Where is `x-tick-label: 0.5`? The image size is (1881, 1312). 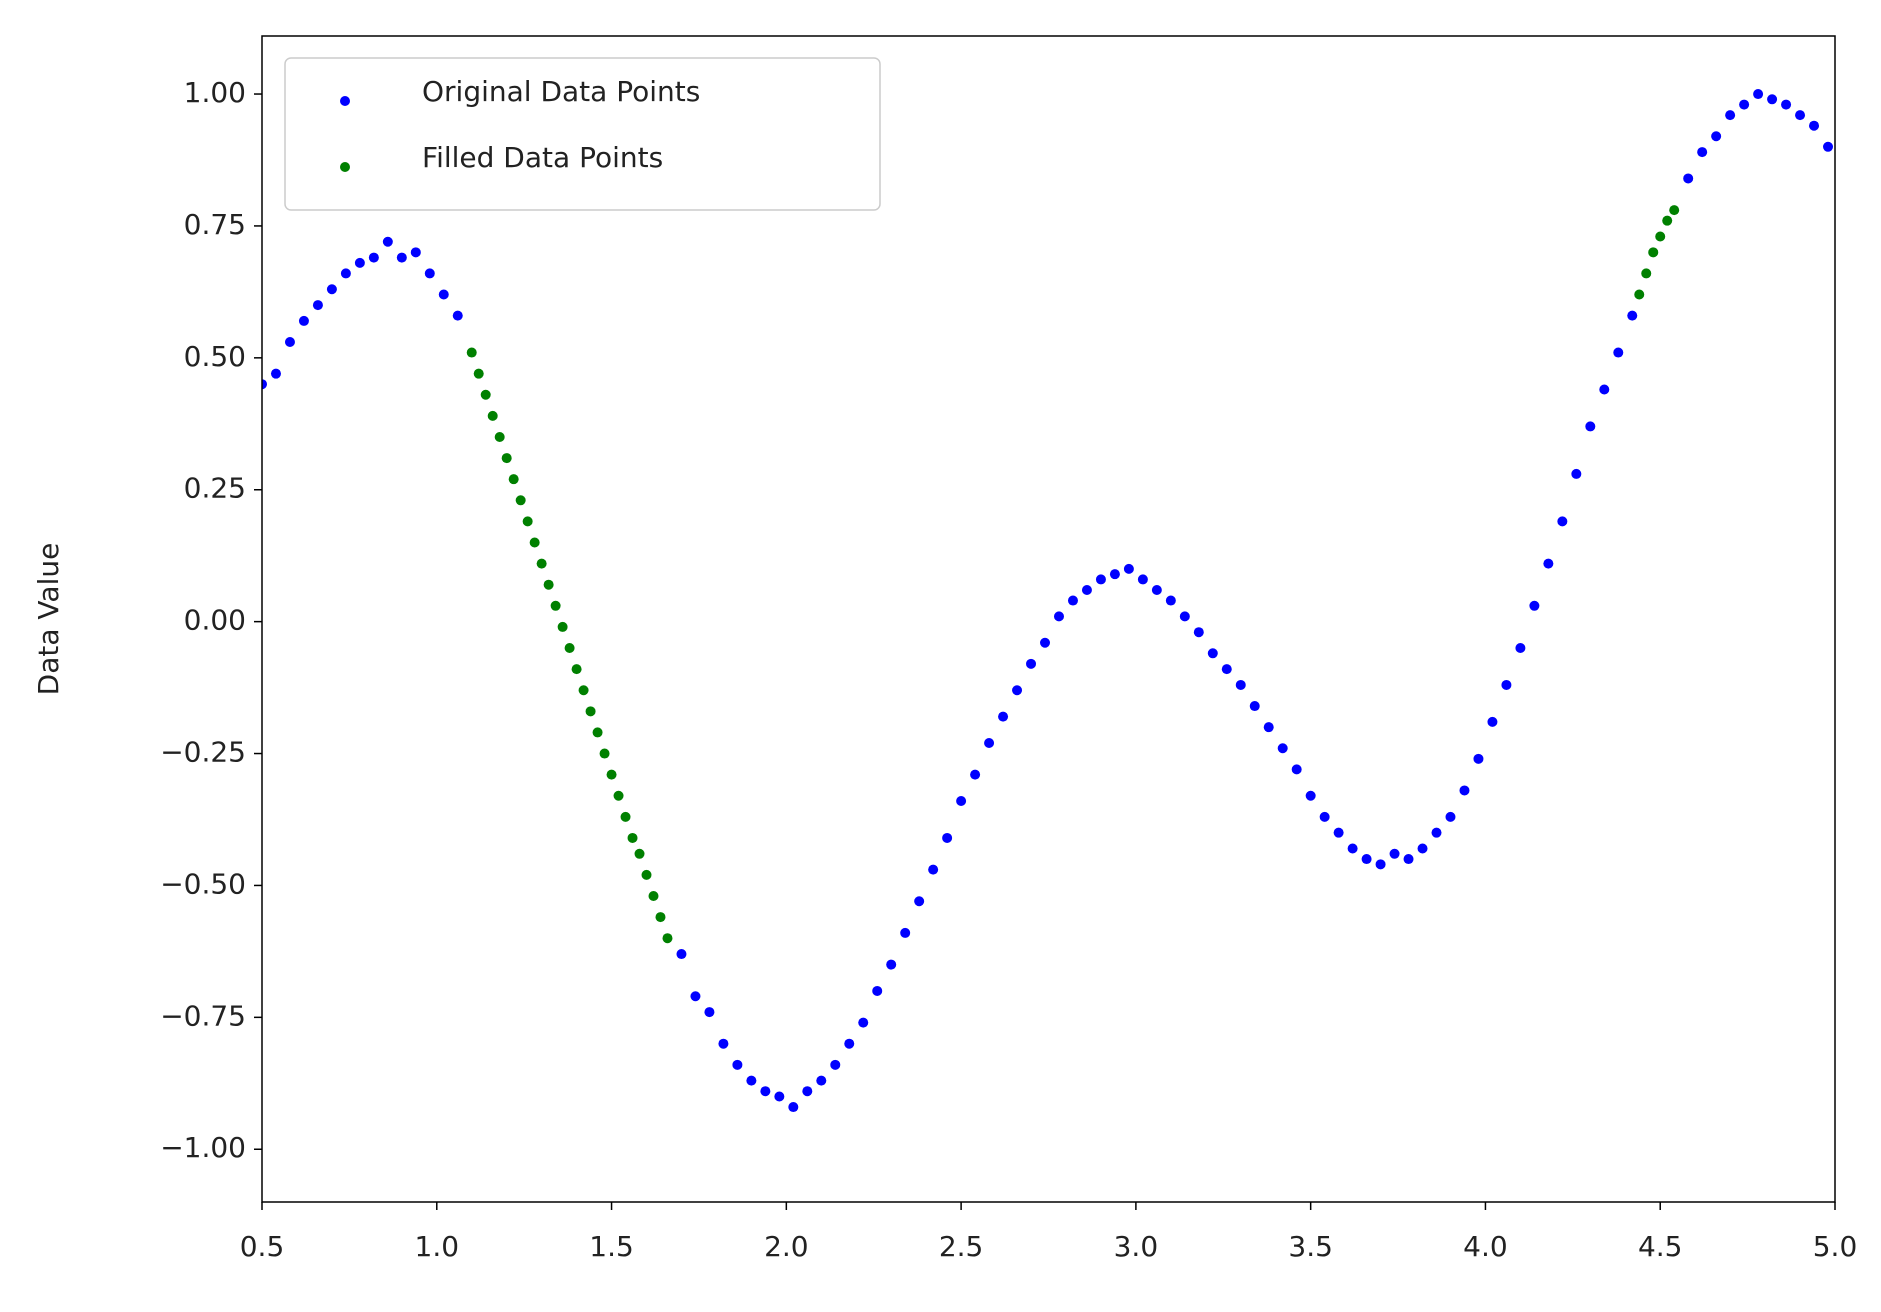 x-tick-label: 0.5 is located at coordinates (262, 1246).